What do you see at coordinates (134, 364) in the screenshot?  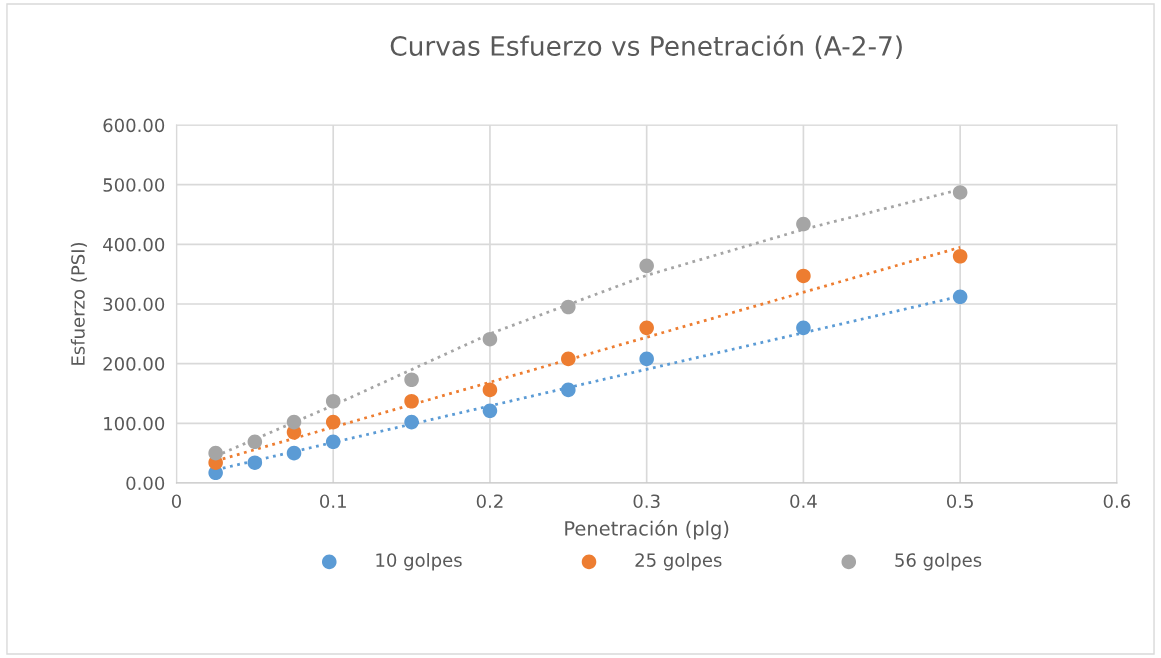 I see `y-tick-label: 200.00` at bounding box center [134, 364].